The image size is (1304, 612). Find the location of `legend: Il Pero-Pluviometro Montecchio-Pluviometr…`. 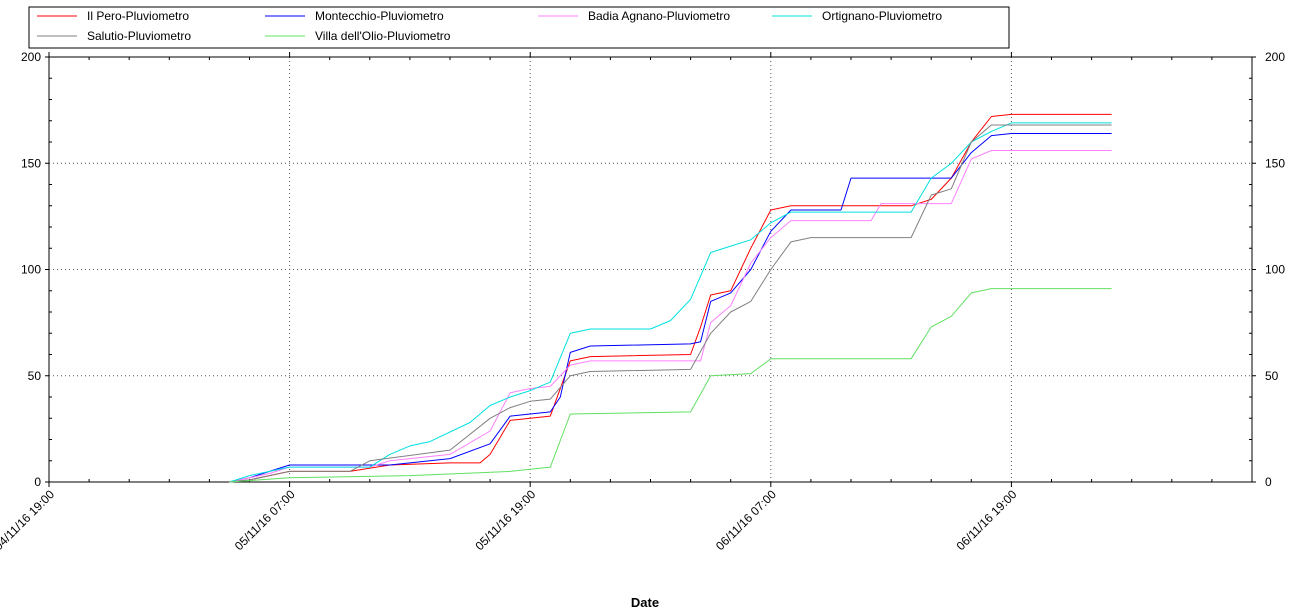

legend: Il Pero-Pluviometro Montecchio-Pluviometr… is located at coordinates (519, 27).